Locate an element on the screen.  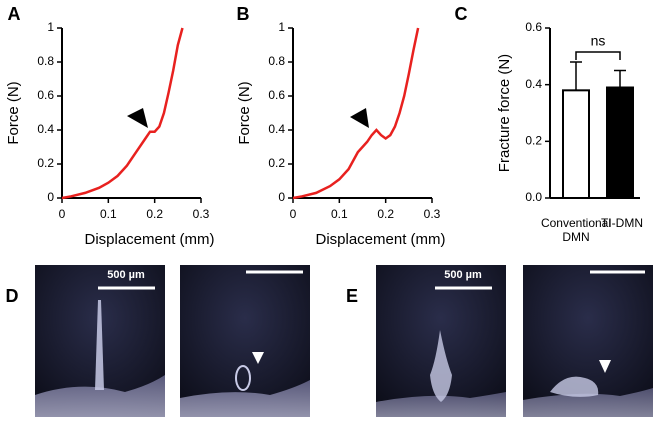
panel-label: D is located at coordinates (12, 296).